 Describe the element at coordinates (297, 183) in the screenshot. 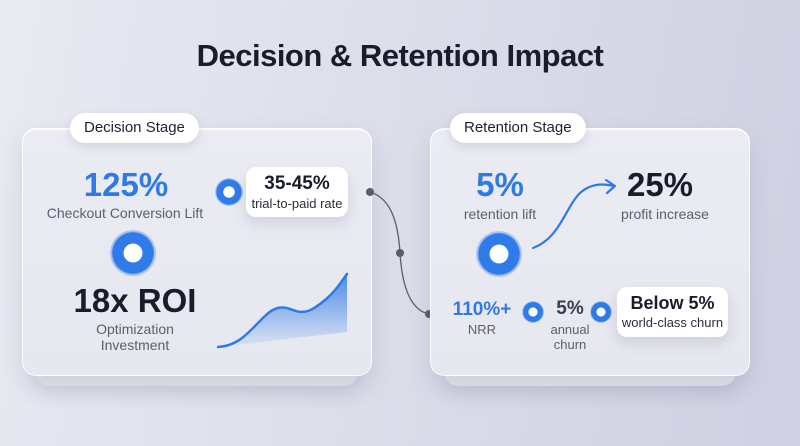

I see `trial-to-paid-value: 35-45%` at that location.